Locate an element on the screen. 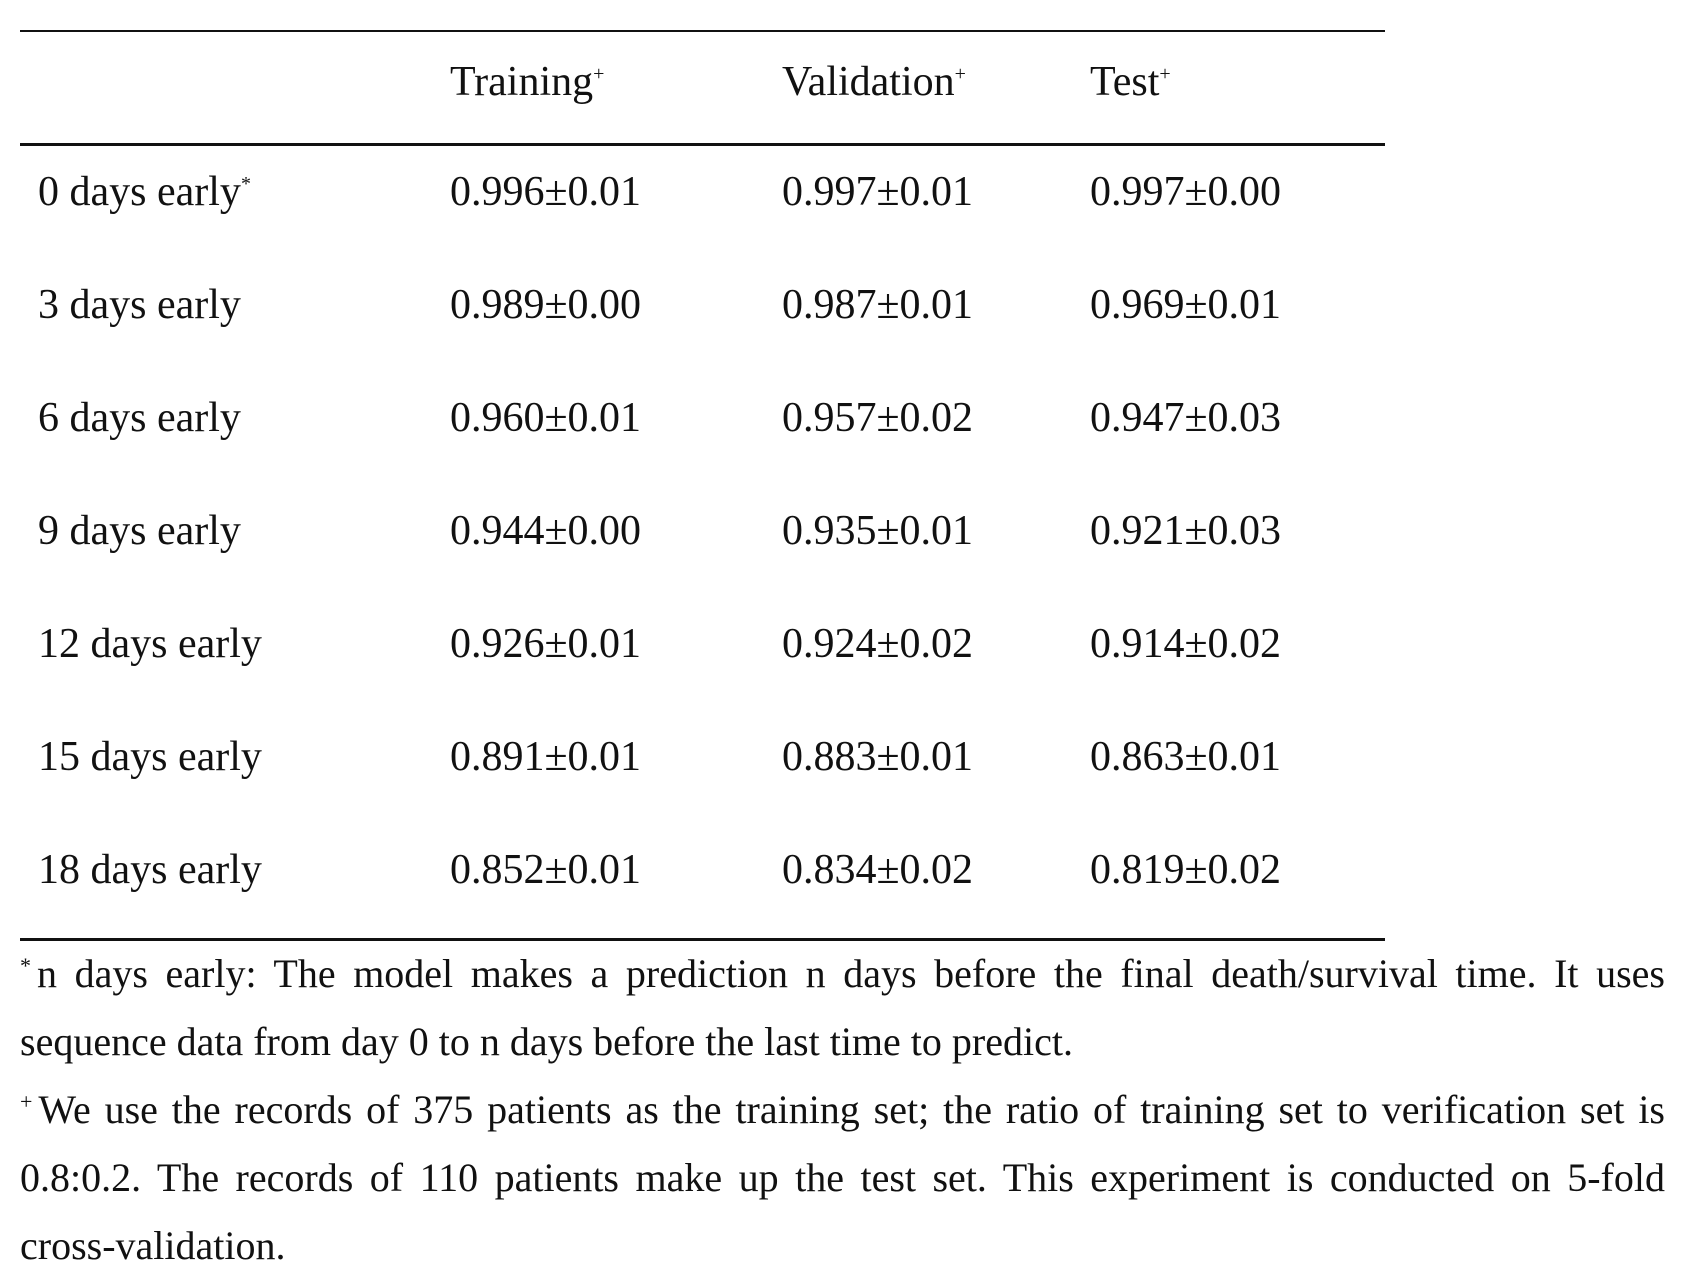 The width and height of the screenshot is (1694, 1284). cell-test: 0.921±0.03 is located at coordinates (1186, 531).